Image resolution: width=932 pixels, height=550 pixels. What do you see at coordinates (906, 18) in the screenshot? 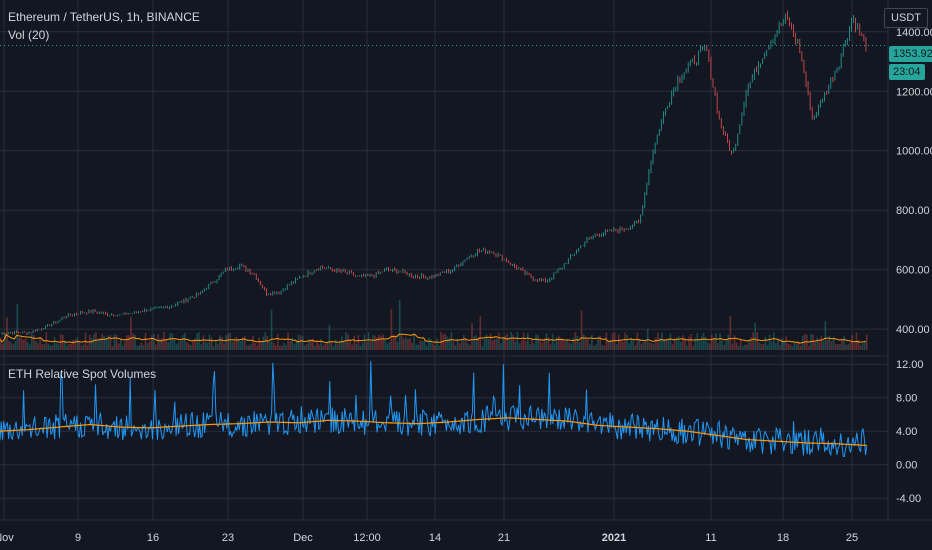
I see `currency-button: USDT` at bounding box center [906, 18].